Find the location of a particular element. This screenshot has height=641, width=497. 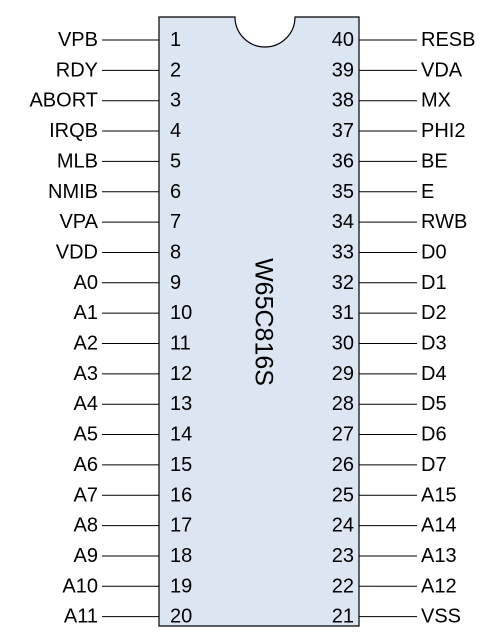

pin-vss: VSS 21 is located at coordinates (396, 617).